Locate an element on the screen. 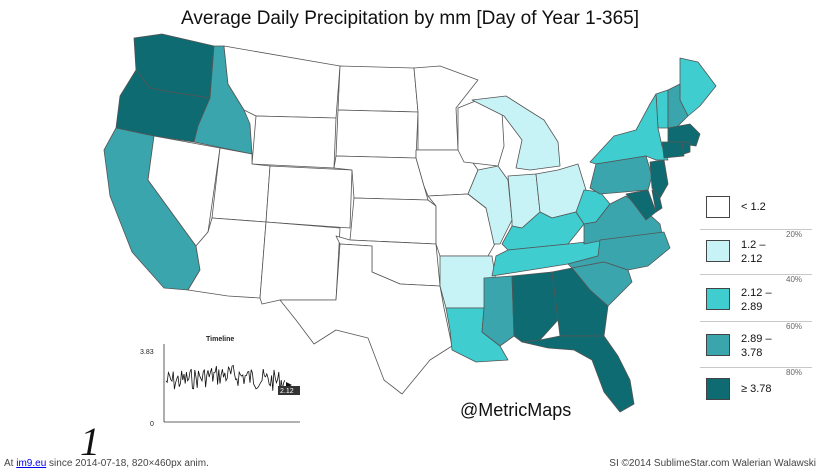 The height and width of the screenshot is (472, 820). legend-label: < 1.2 is located at coordinates (753, 207).